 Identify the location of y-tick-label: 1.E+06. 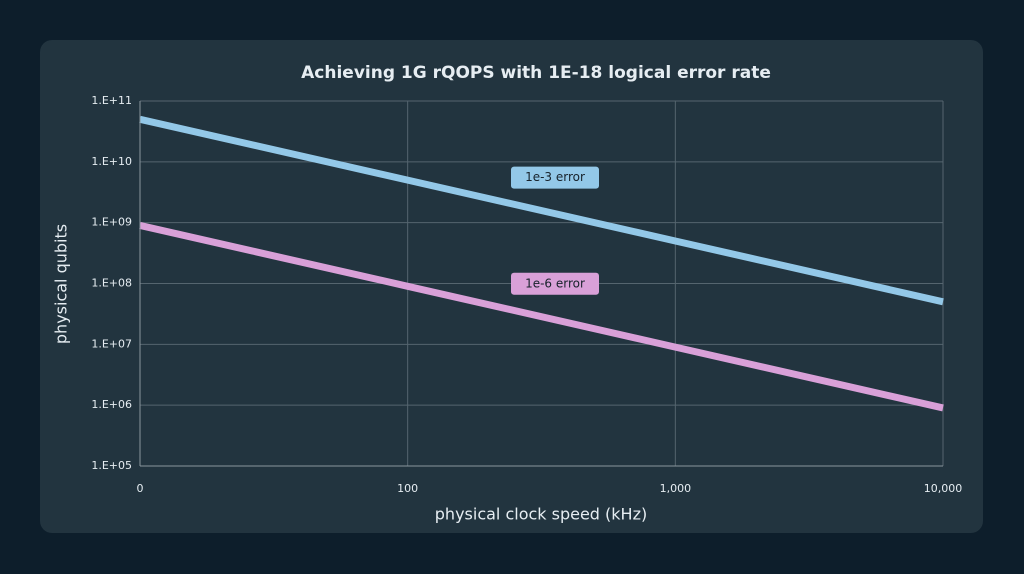
(111, 404).